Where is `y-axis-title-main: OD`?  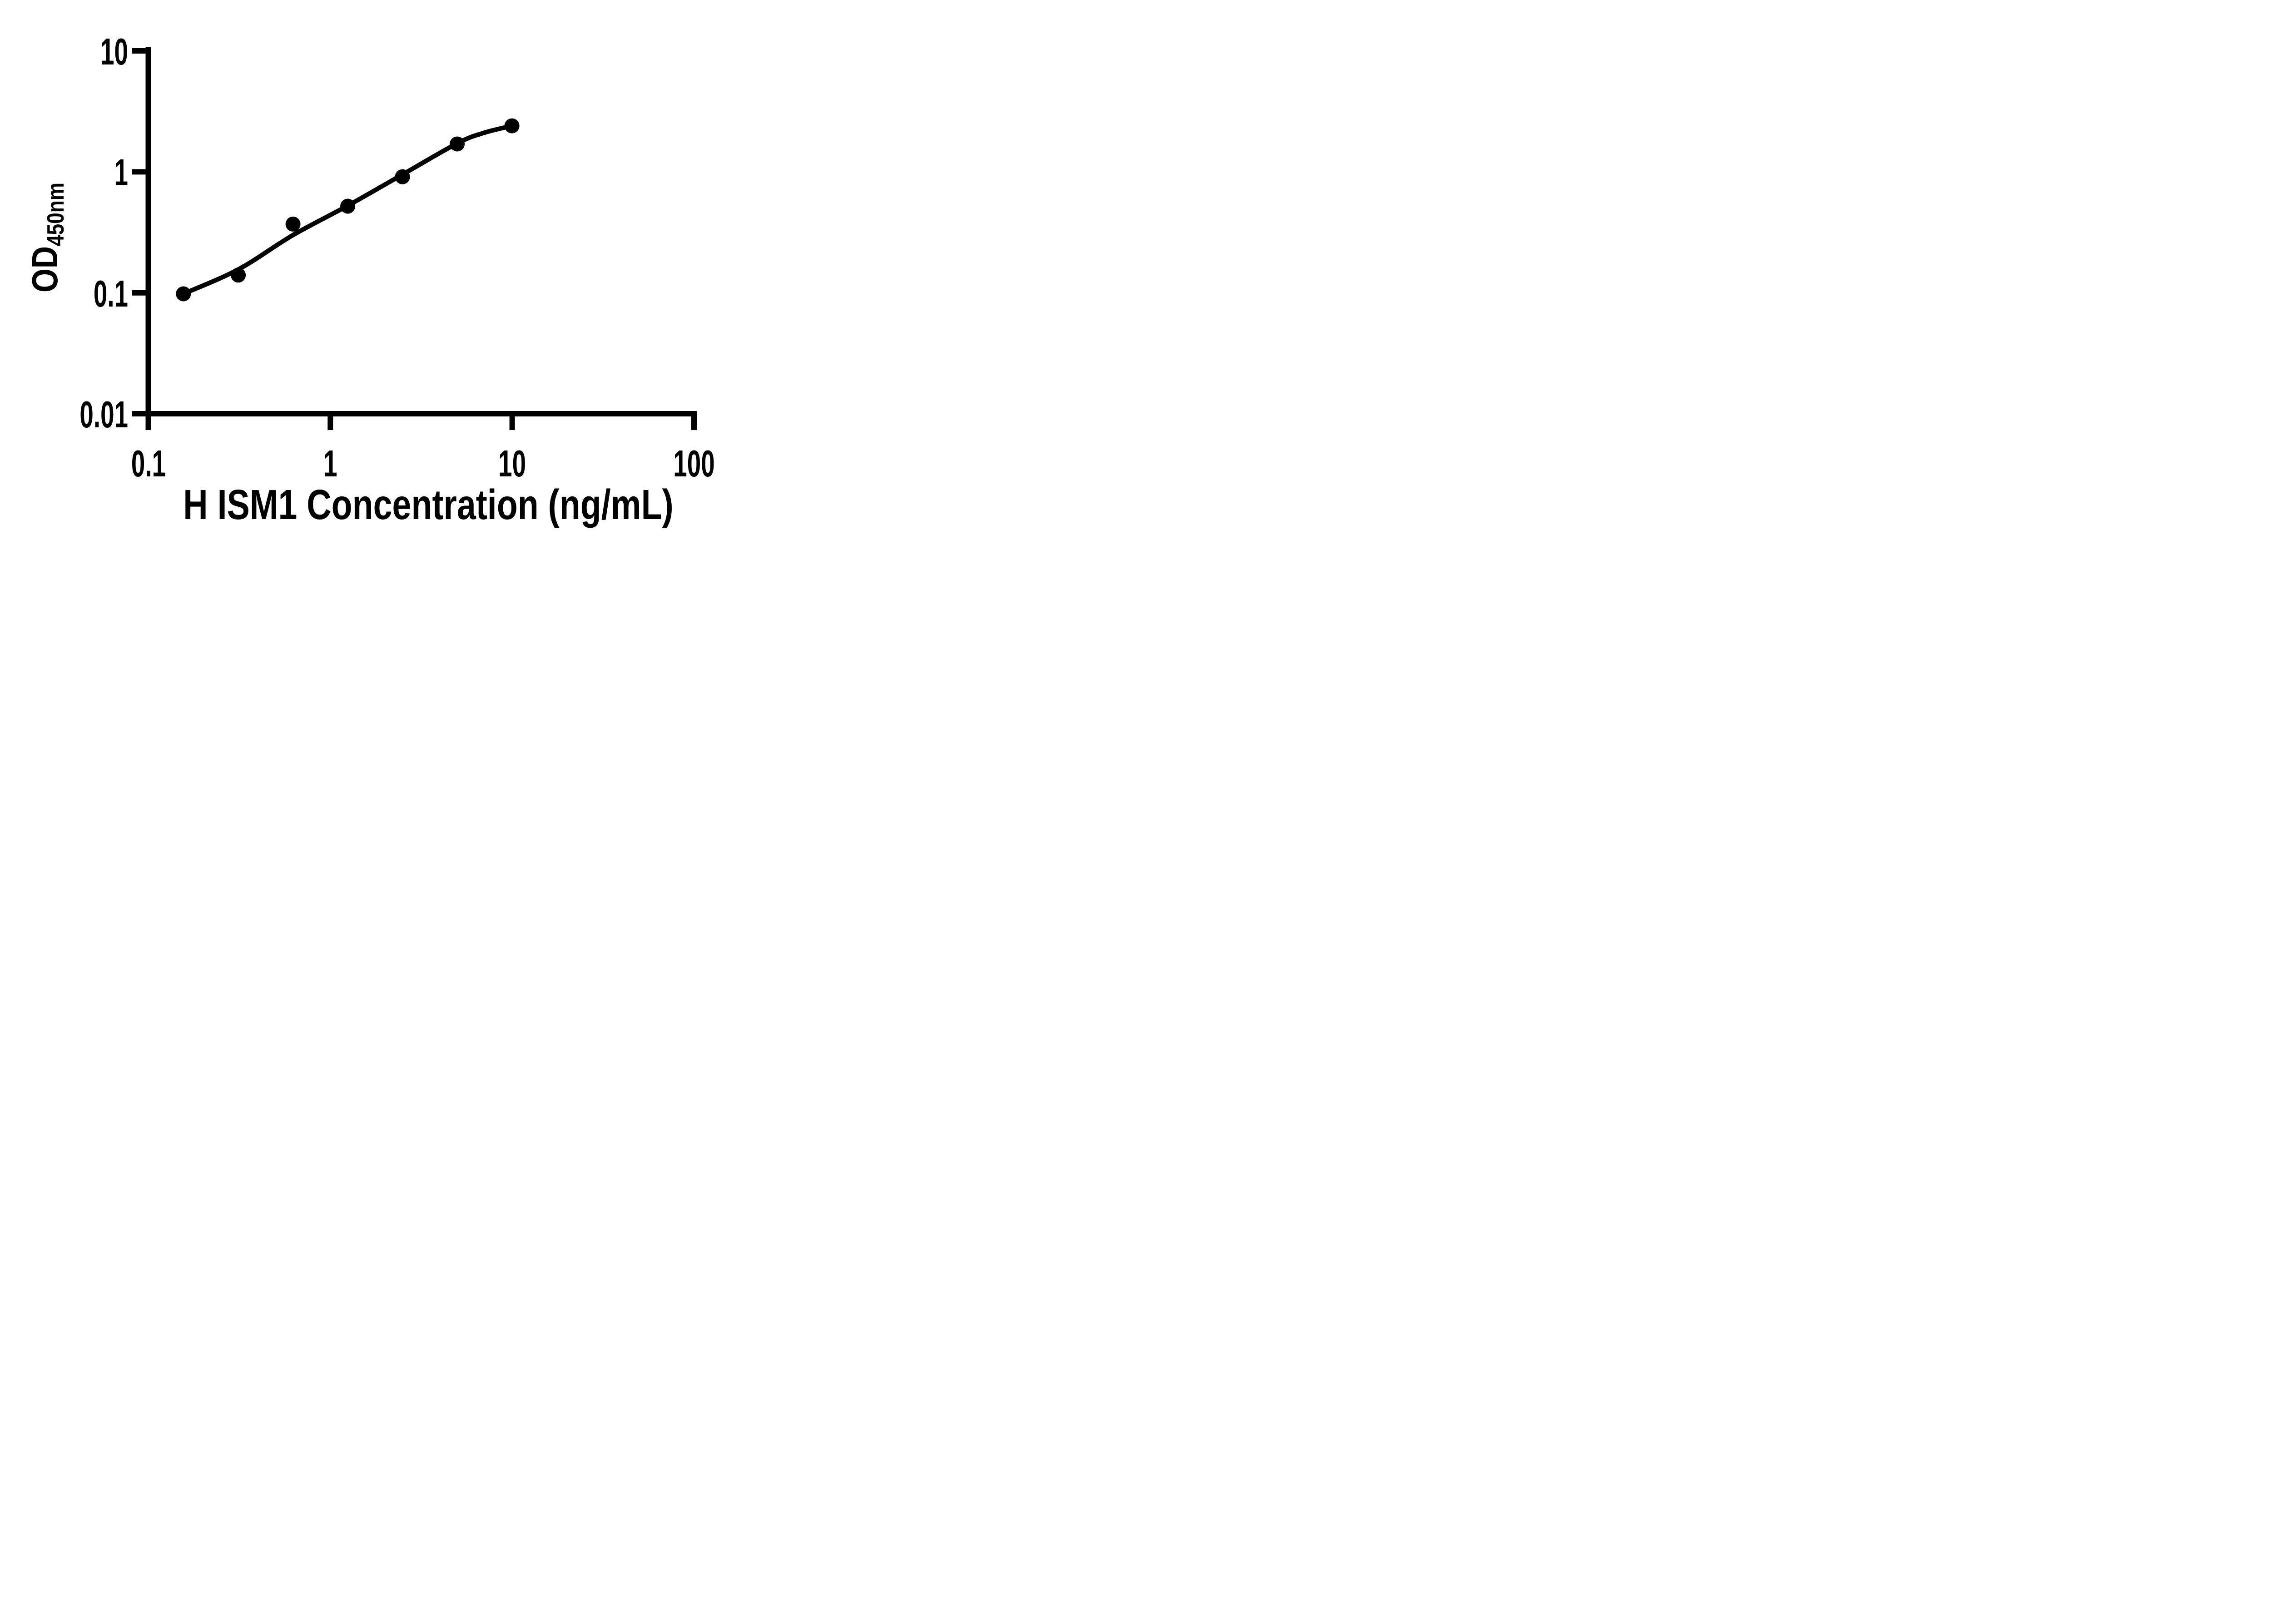
y-axis-title-main: OD is located at coordinates (45, 269).